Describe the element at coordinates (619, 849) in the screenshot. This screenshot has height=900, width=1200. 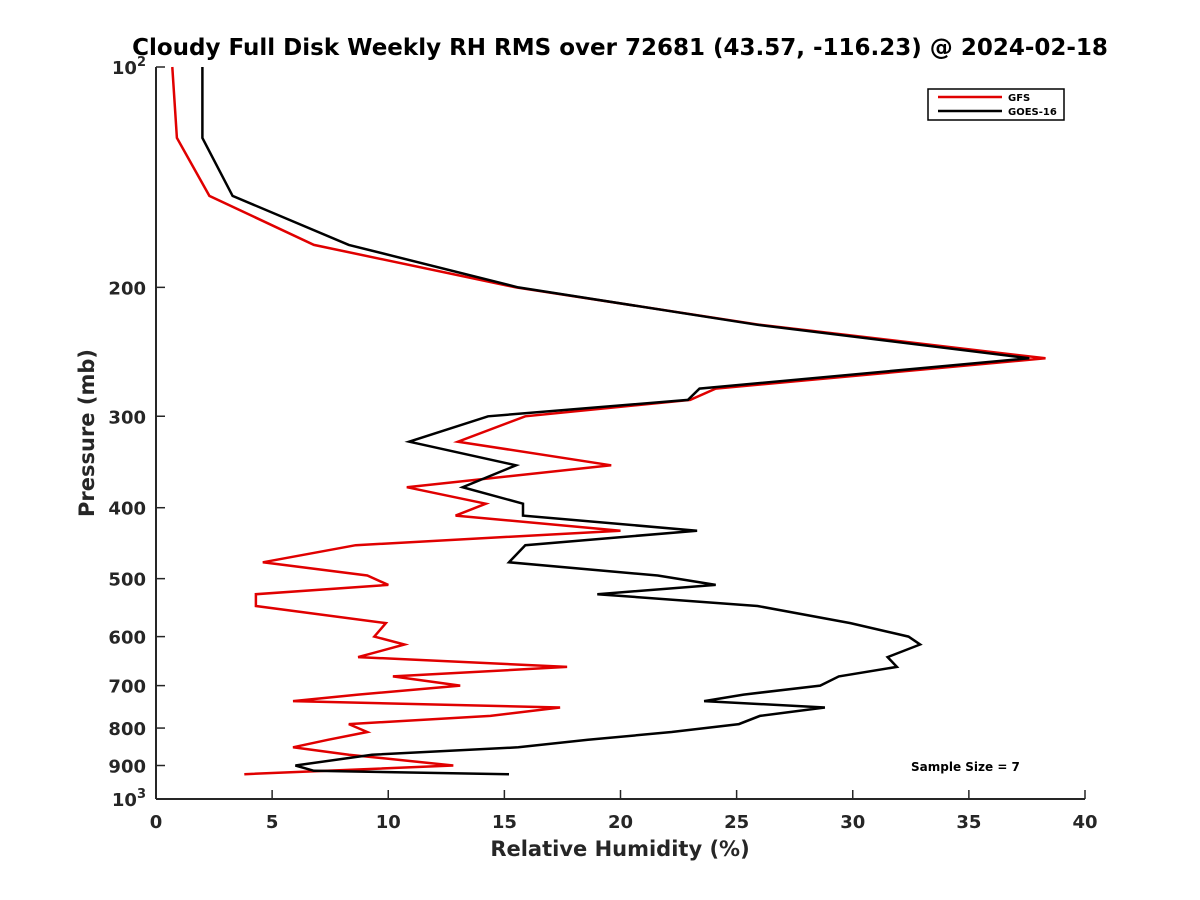
I see `x-axis-label: Relative Humidity (%)` at that location.